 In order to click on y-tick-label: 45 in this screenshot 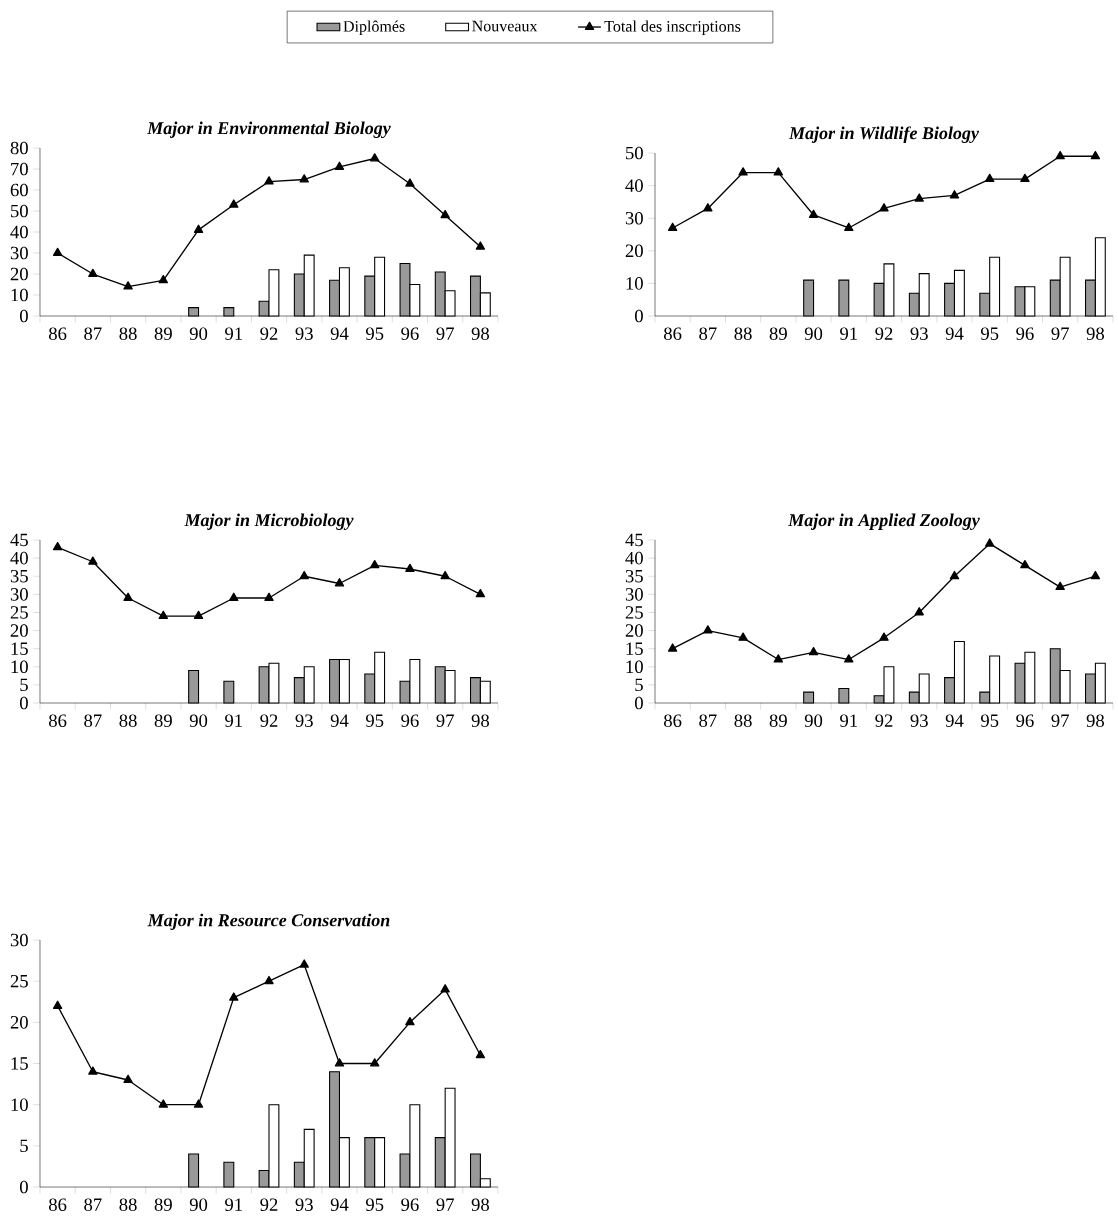, I will do `click(19, 540)`.